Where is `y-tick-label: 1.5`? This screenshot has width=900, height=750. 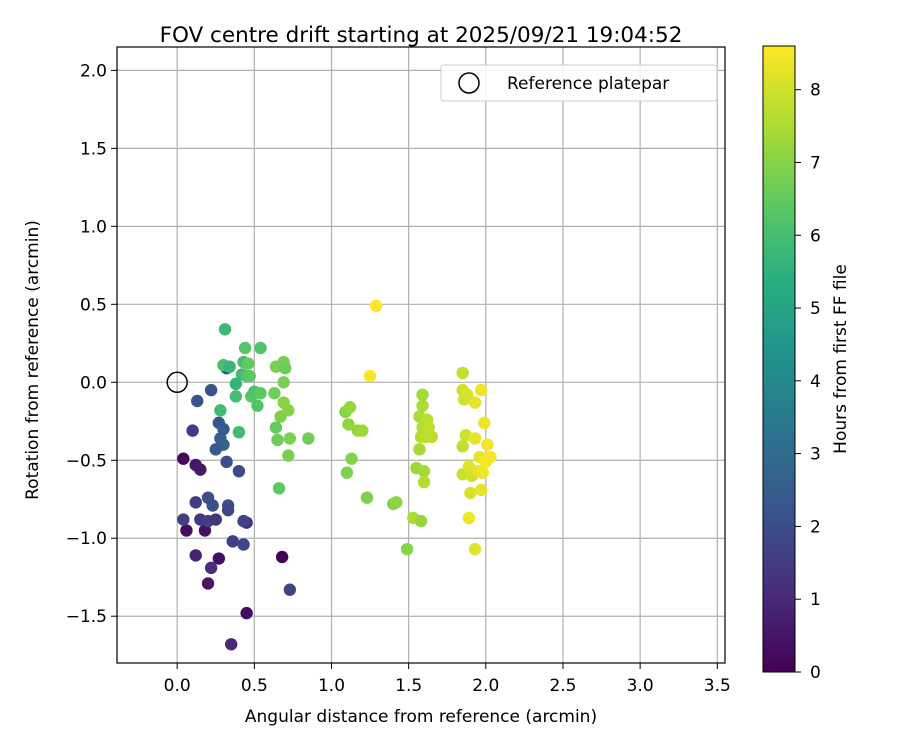 y-tick-label: 1.5 is located at coordinates (93, 149).